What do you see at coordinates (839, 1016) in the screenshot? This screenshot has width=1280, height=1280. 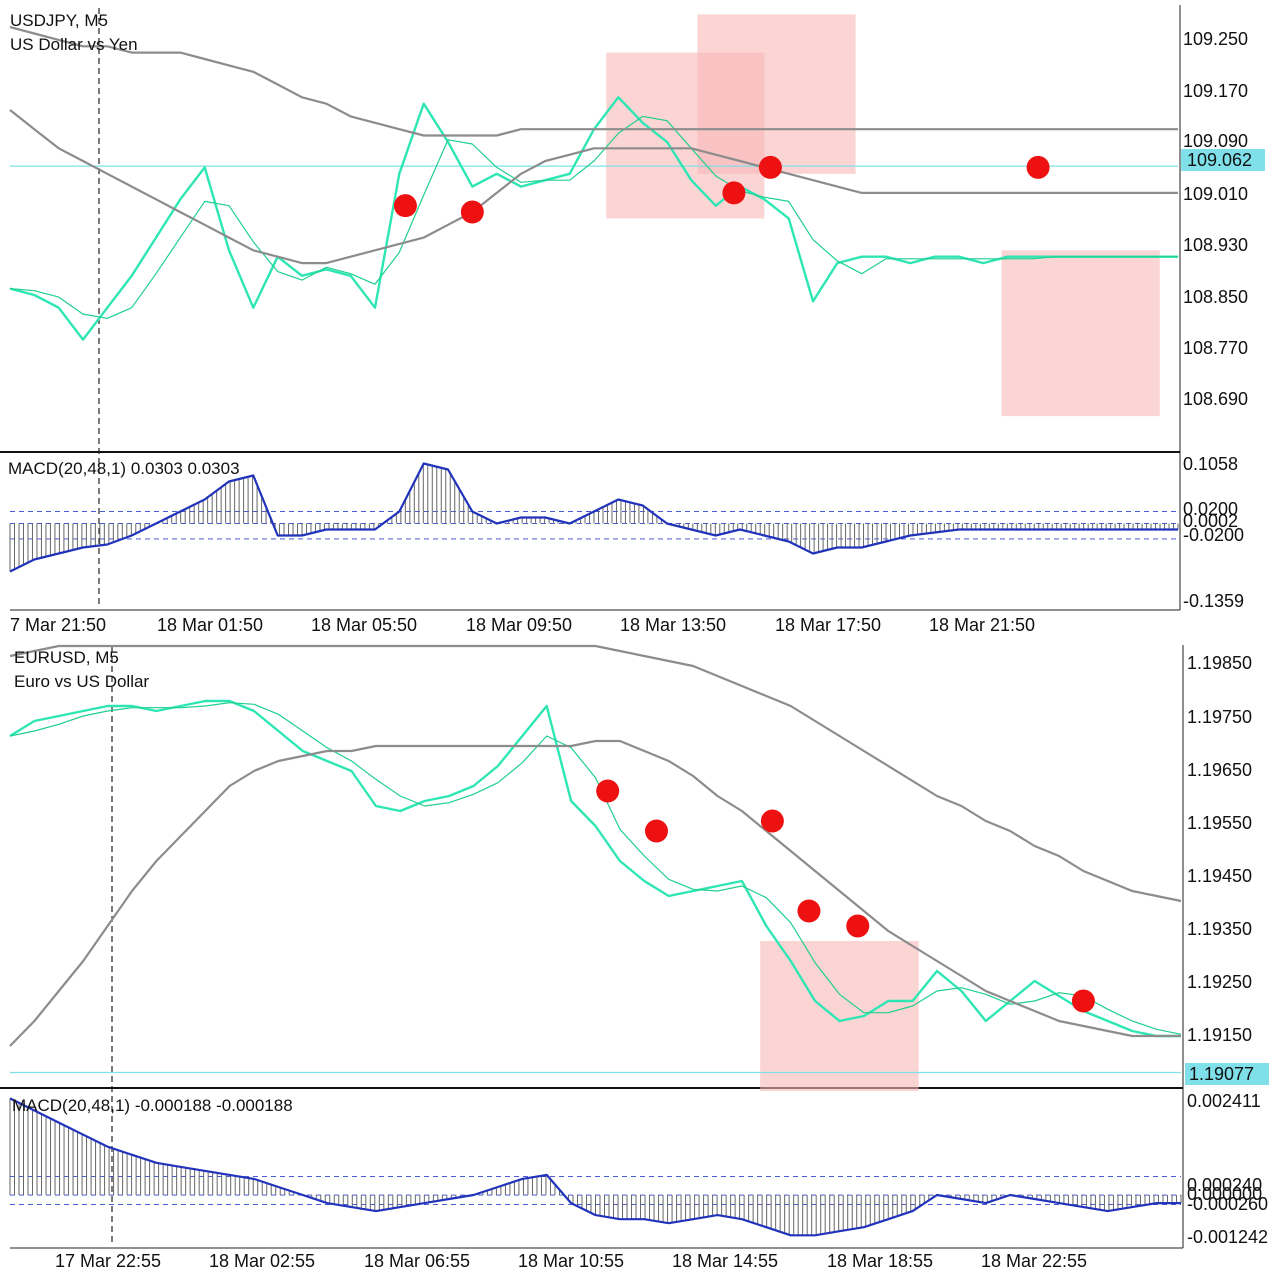 I see `eurusd-highlight-zone` at bounding box center [839, 1016].